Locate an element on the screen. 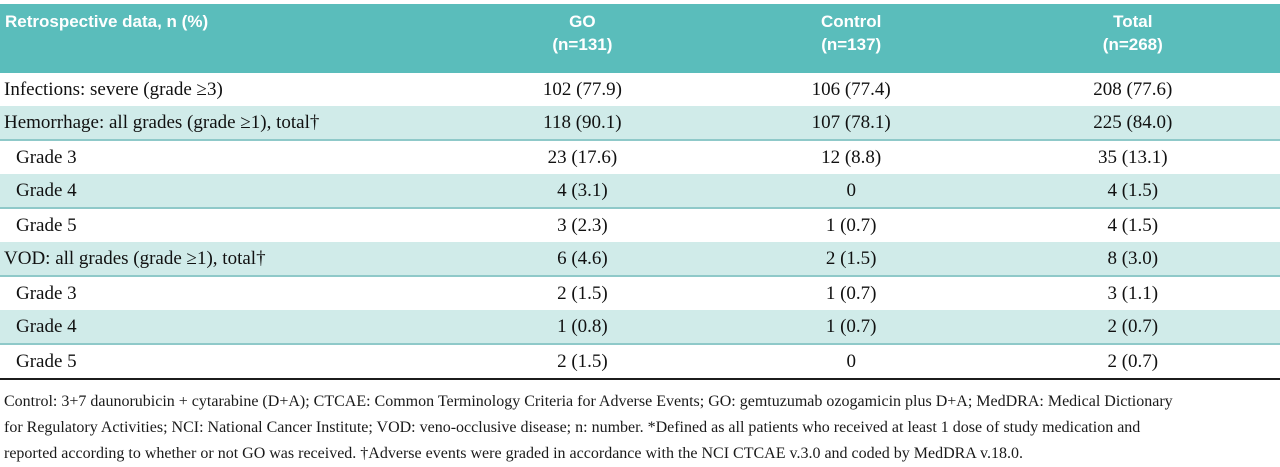 The image size is (1280, 467). table-row-vod-grade5: Grade 5 2 (1.5) 0 2 (0.7) is located at coordinates (640, 361).